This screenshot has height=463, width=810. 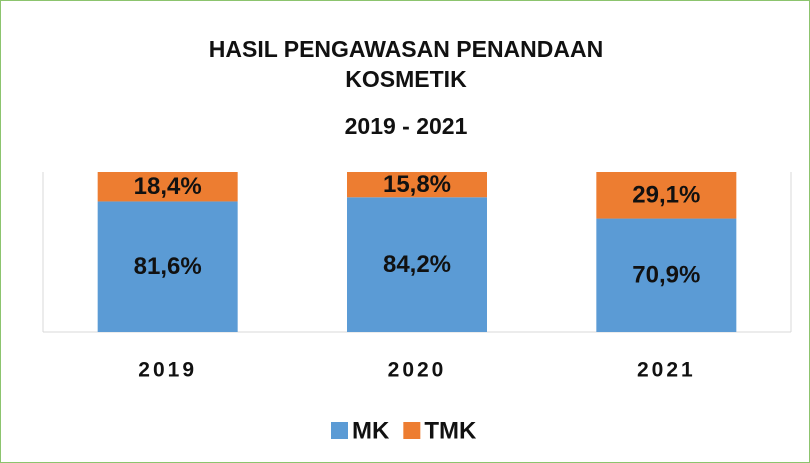 I want to click on legend-label: MK, so click(x=371, y=430).